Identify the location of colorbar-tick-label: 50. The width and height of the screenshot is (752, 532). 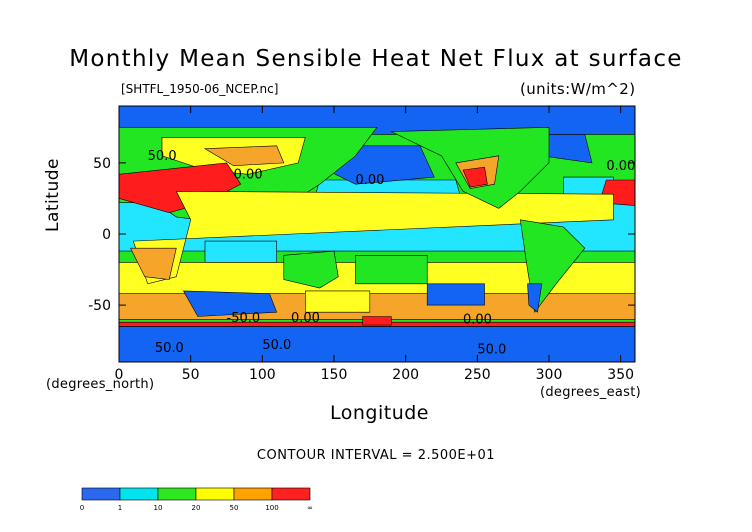
(234, 508).